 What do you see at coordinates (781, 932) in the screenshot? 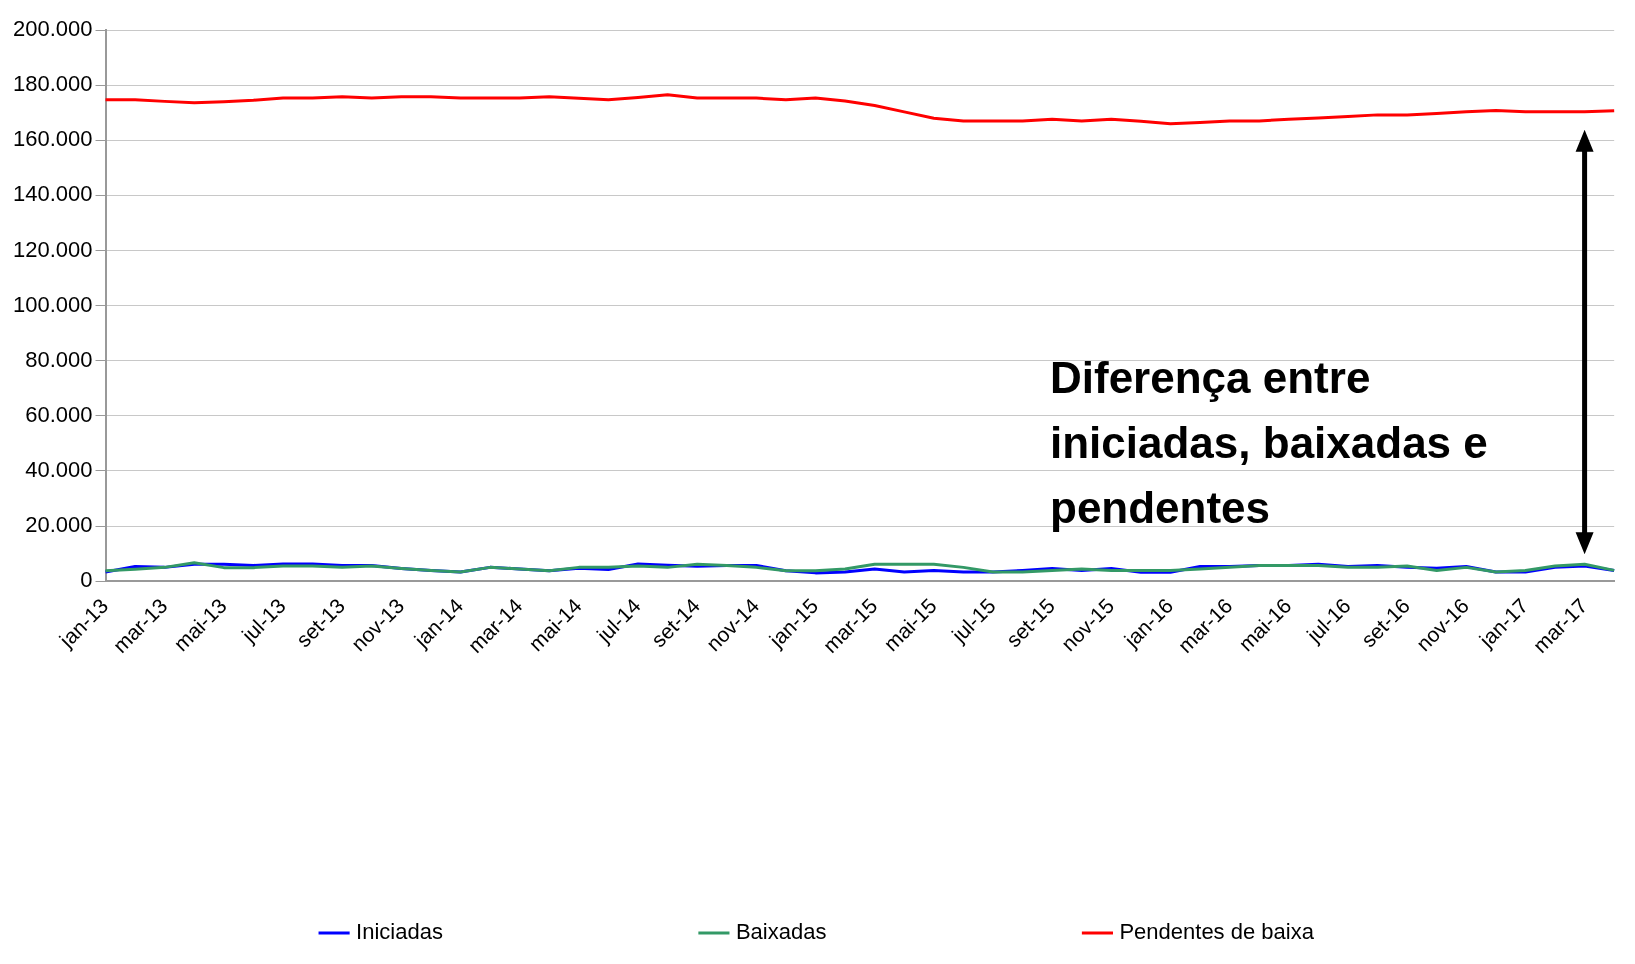
I see `legend-label: Baixadas` at bounding box center [781, 932].